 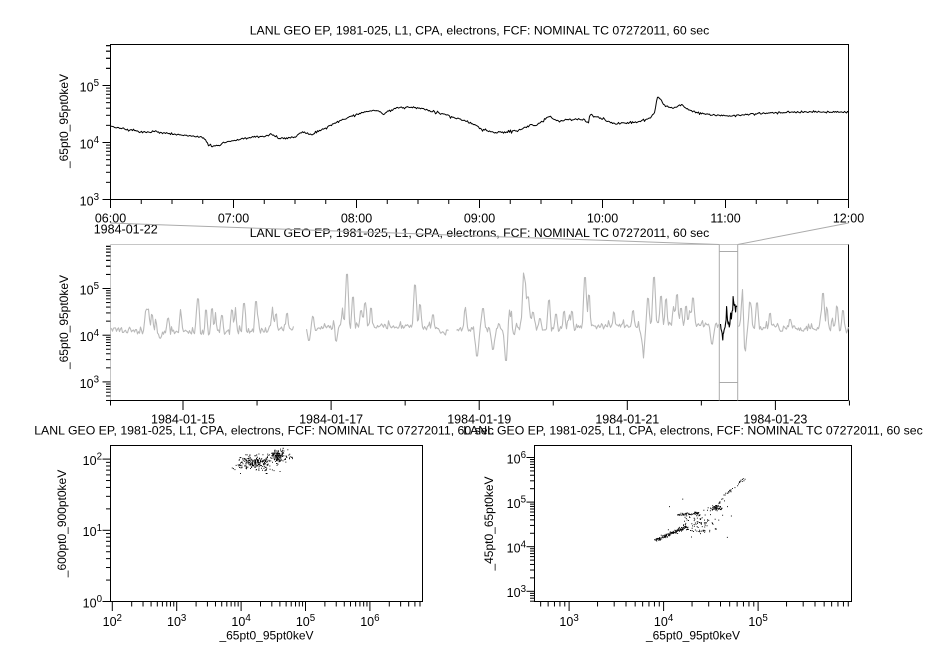 I want to click on svg-text: 07:00, so click(x=233, y=218).